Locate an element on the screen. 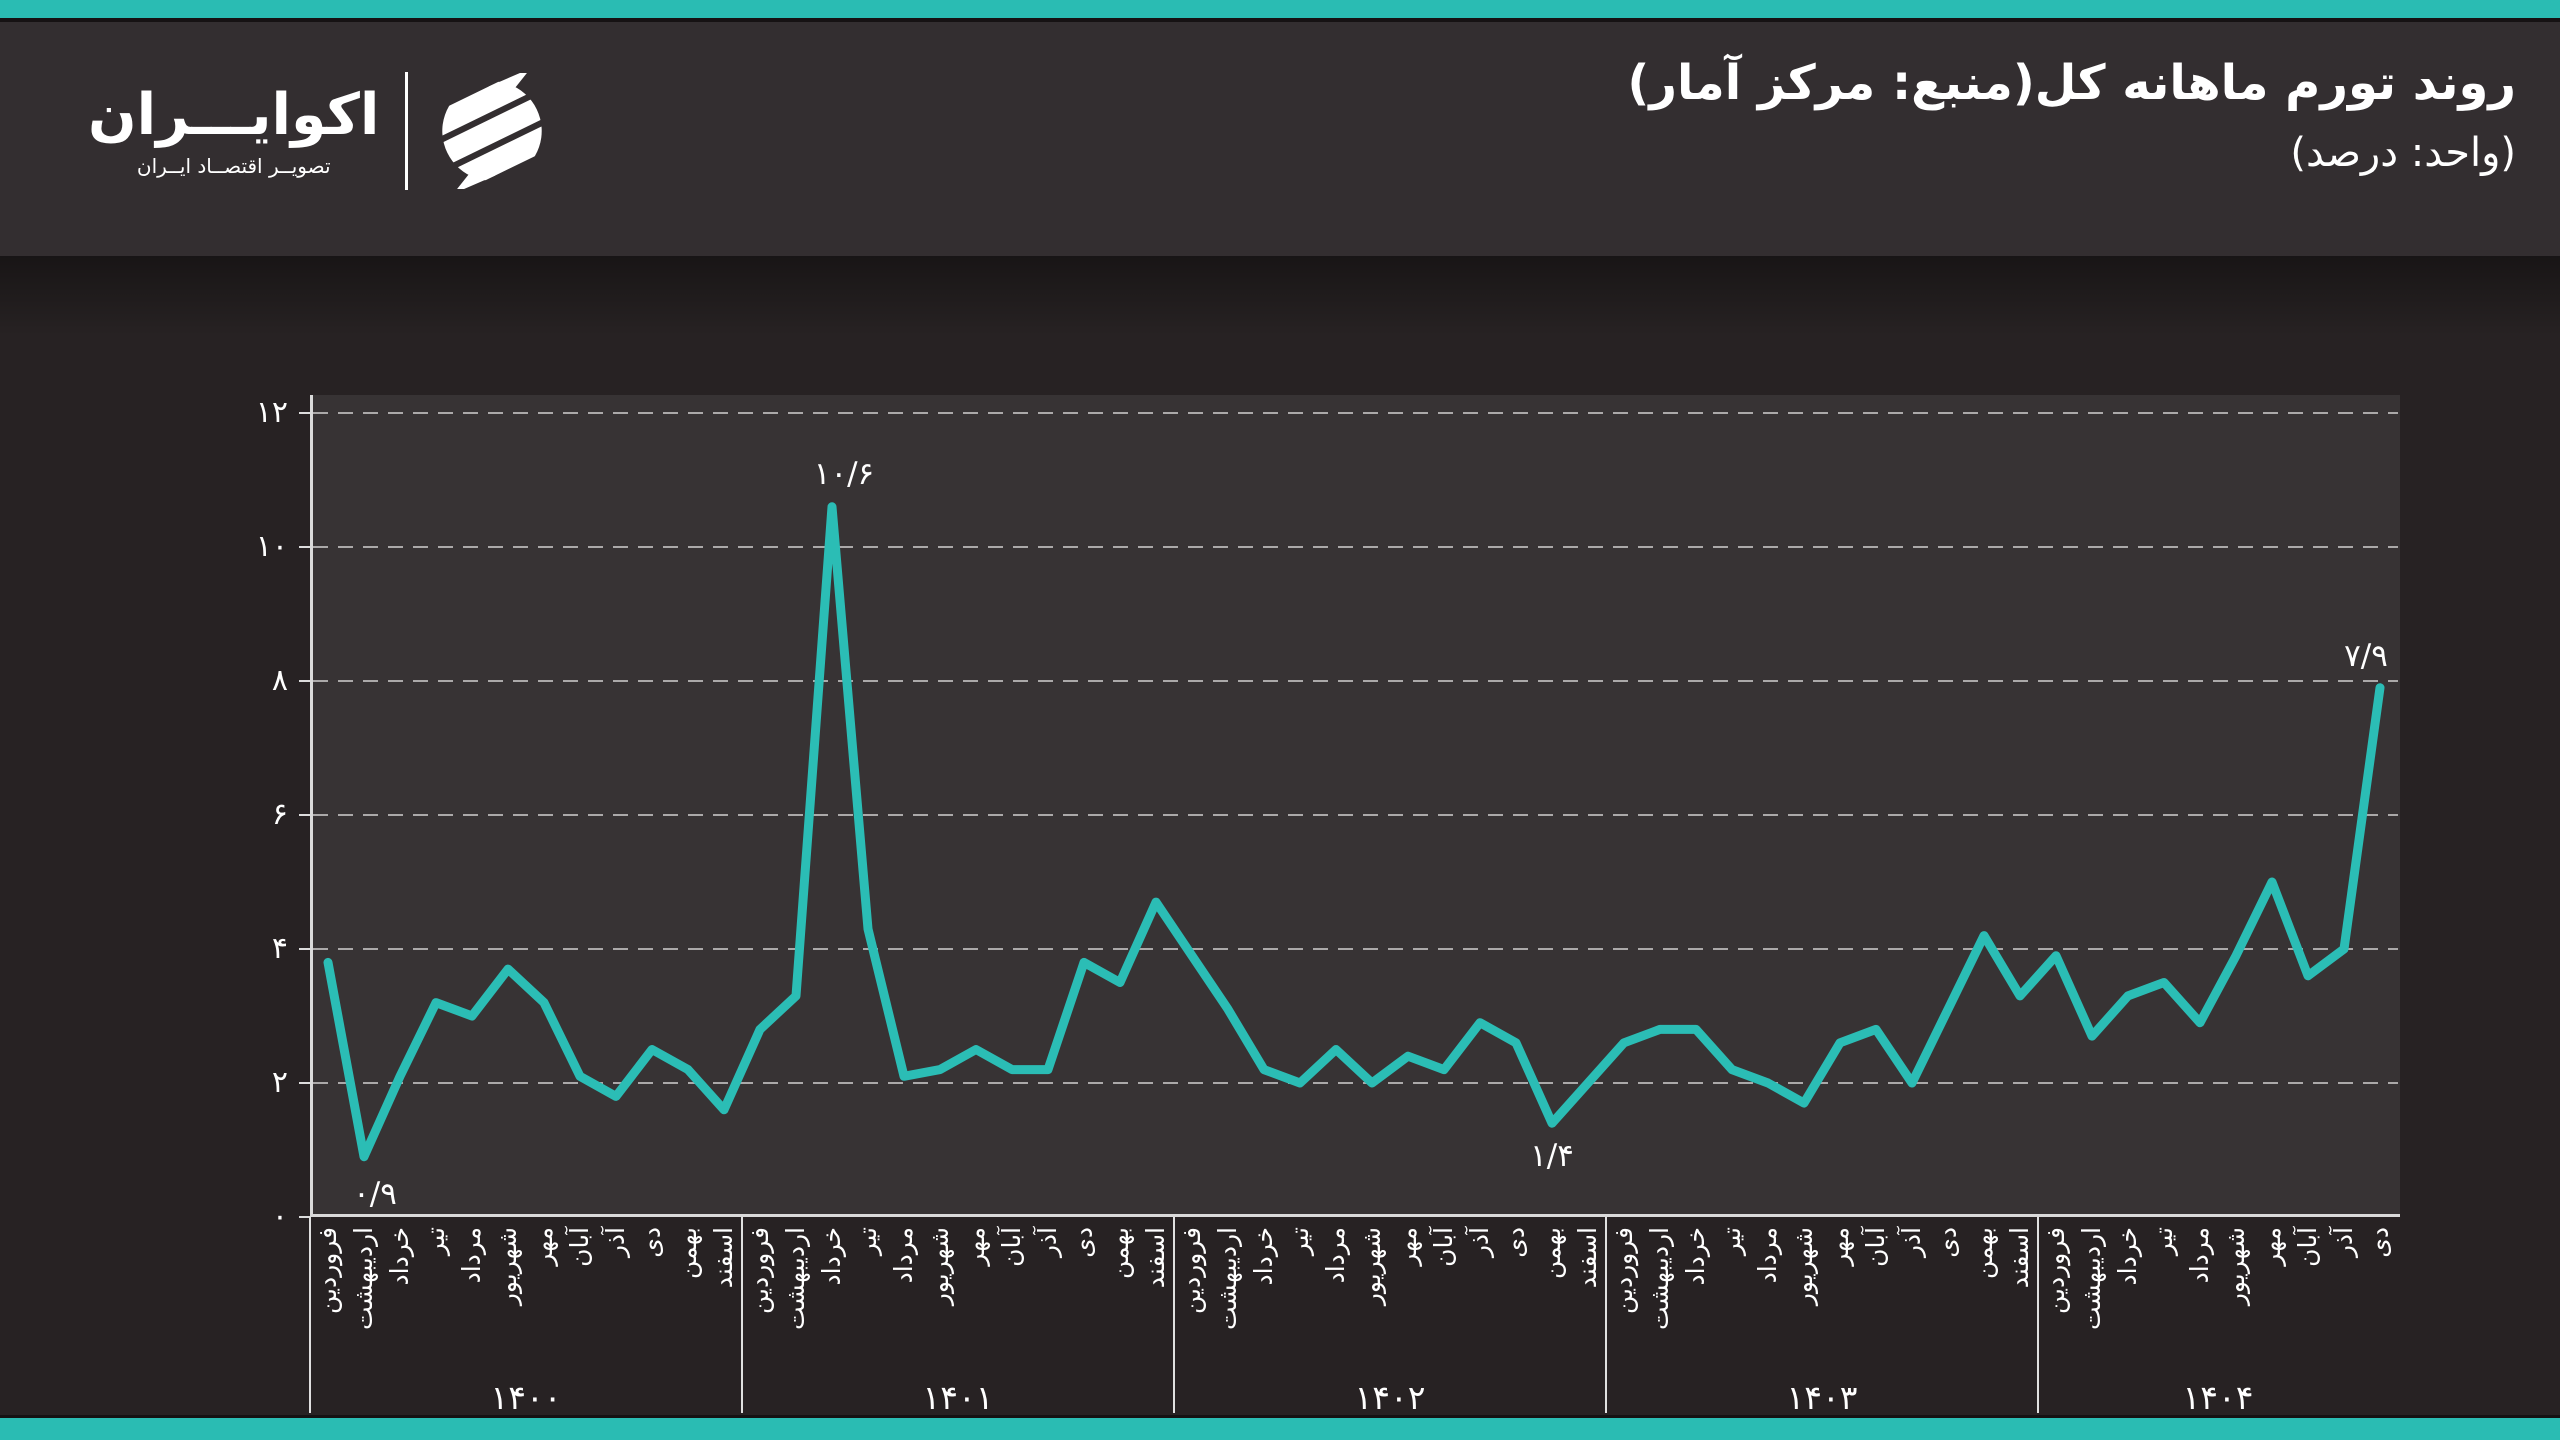 Image resolution: width=2560 pixels, height=1440 pixels. y-axis-label: ۱۲ is located at coordinates (271, 412).